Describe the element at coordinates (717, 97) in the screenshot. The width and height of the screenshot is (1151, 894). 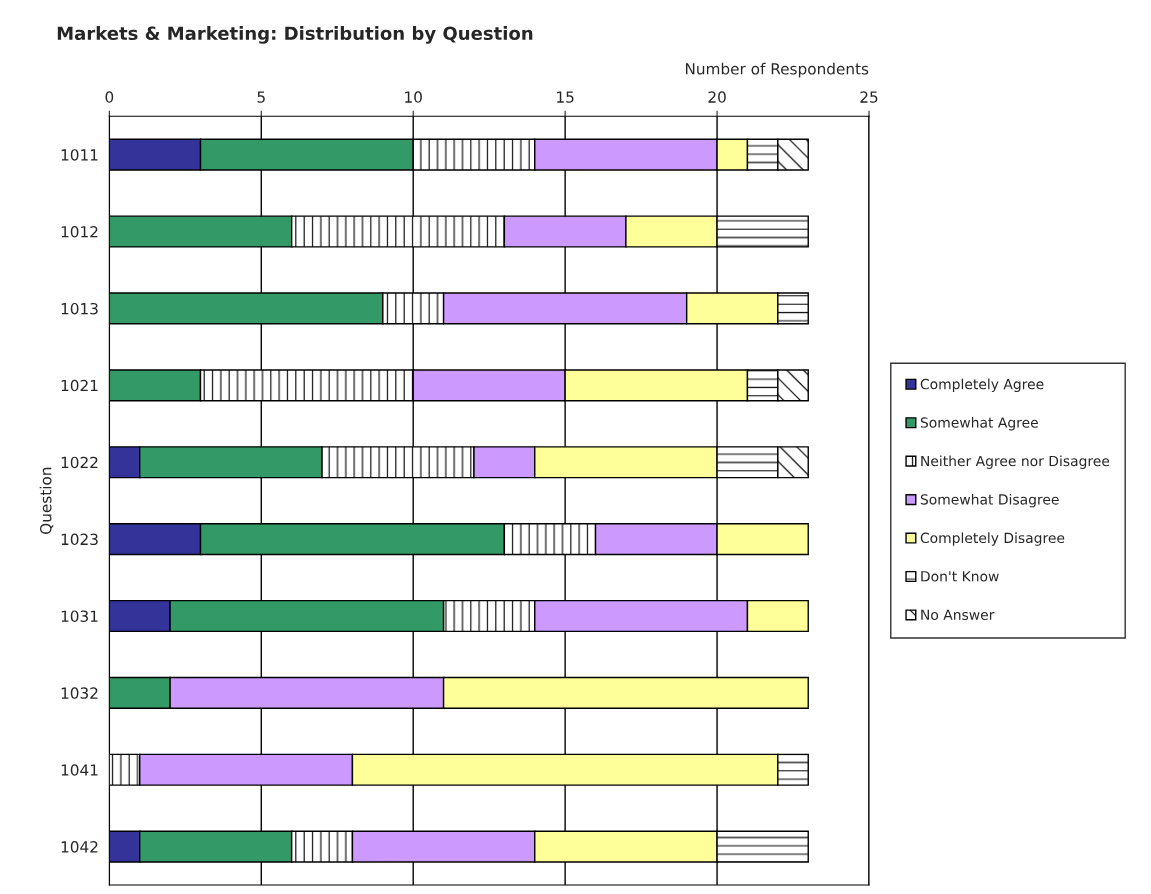
I see `x-tick-label: 20` at that location.